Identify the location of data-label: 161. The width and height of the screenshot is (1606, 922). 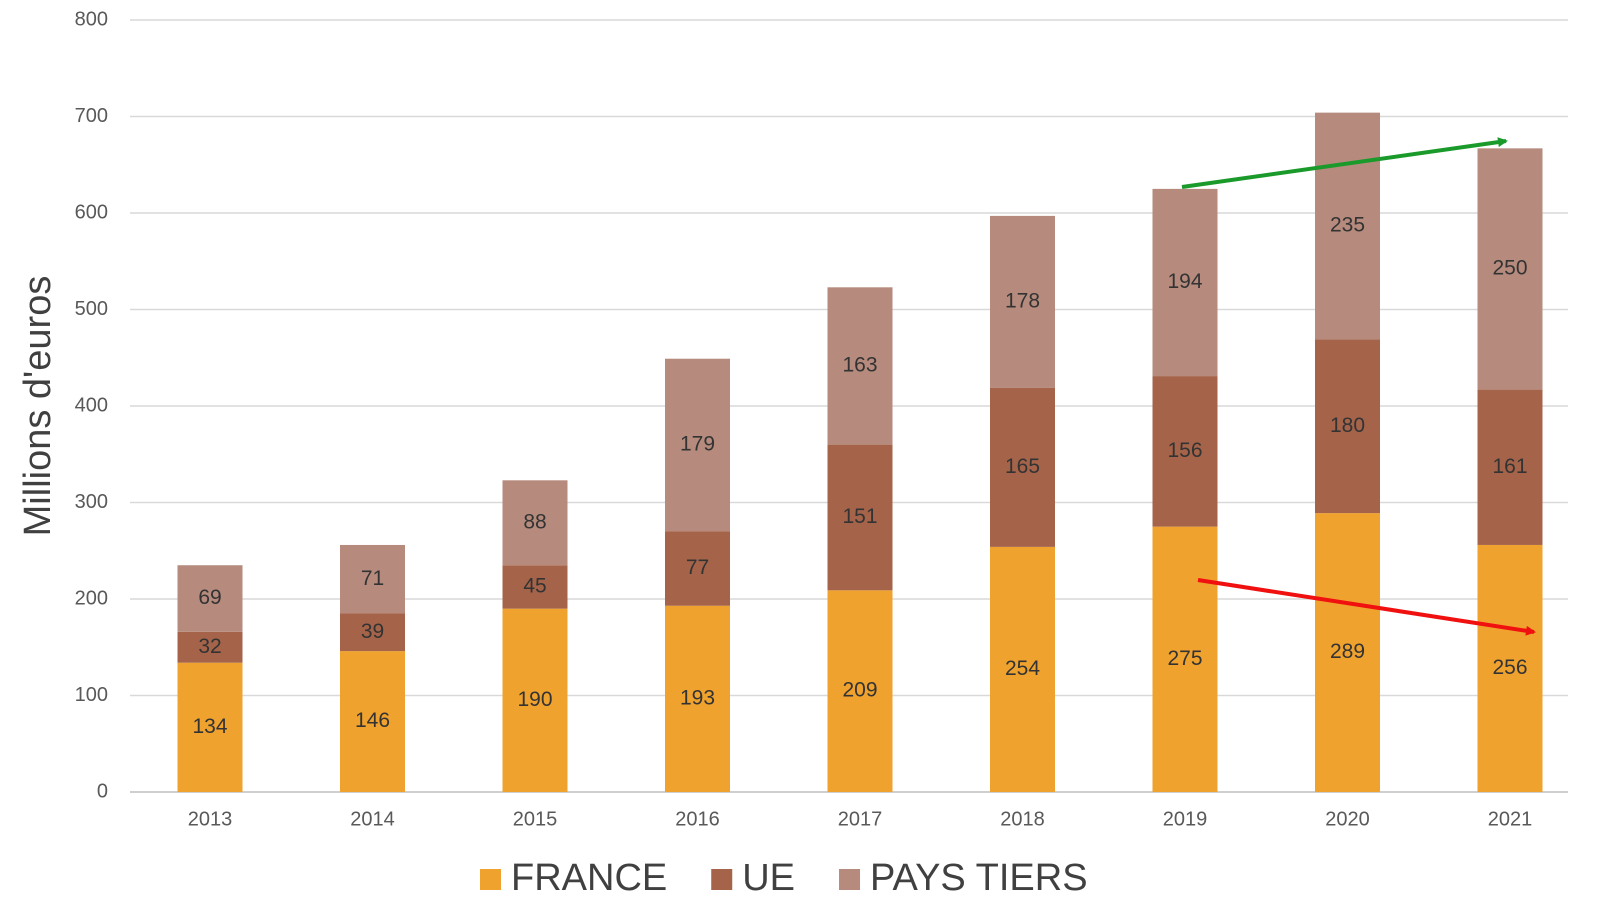
(1509, 466).